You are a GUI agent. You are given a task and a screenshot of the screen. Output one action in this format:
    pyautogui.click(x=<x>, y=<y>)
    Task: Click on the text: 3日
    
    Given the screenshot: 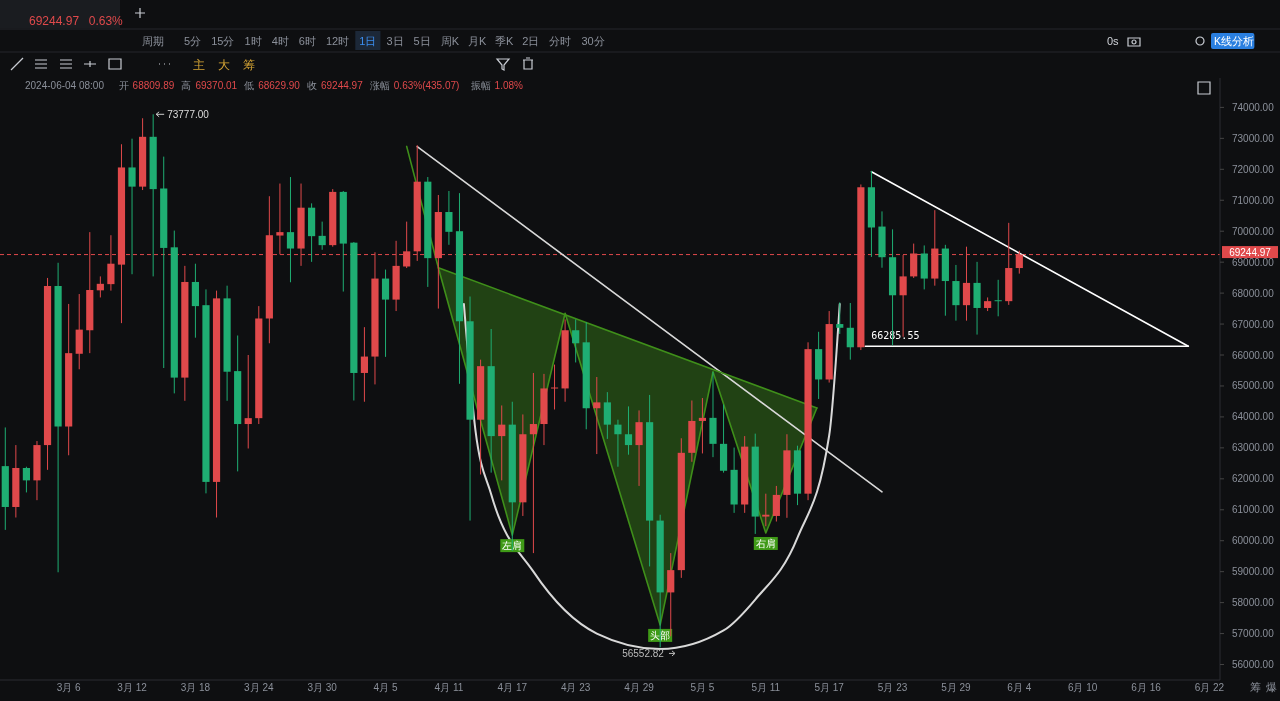 What is the action you would take?
    pyautogui.click(x=395, y=41)
    